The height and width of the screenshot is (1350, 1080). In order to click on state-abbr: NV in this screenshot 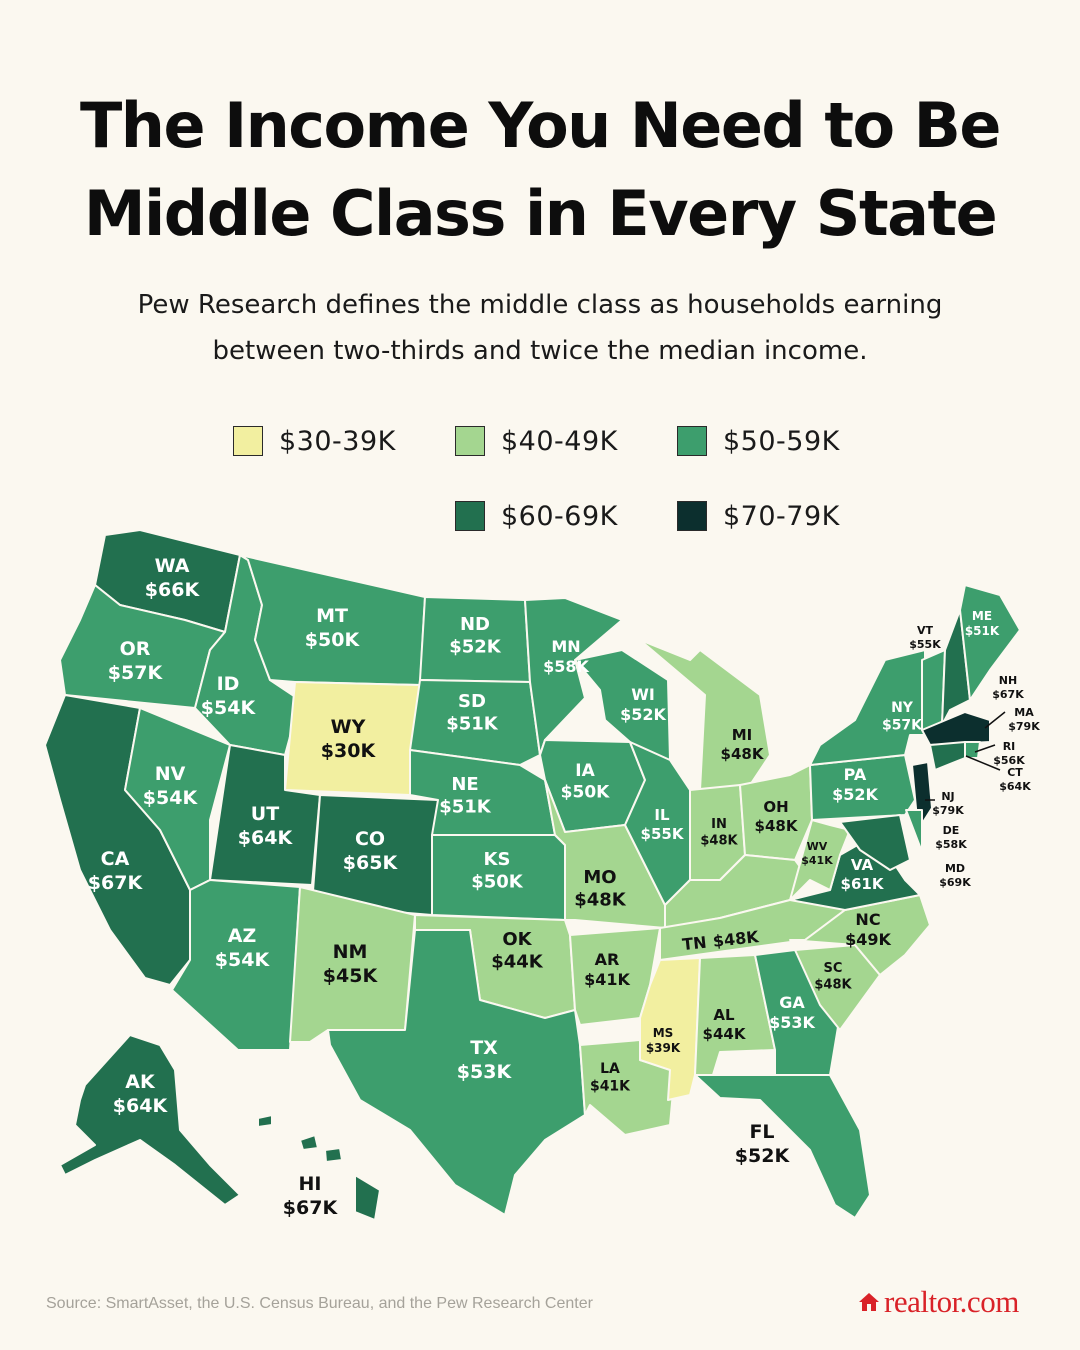, I will do `click(170, 774)`.